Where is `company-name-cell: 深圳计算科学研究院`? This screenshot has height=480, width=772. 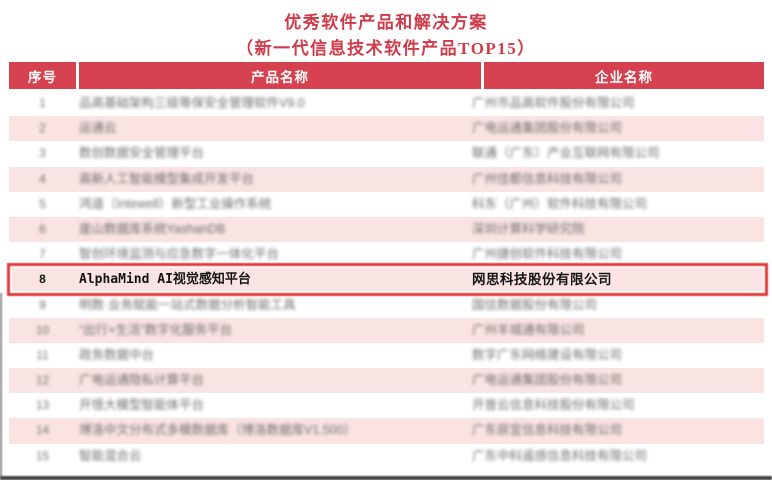 company-name-cell: 深圳计算科学研究院 is located at coordinates (528, 228).